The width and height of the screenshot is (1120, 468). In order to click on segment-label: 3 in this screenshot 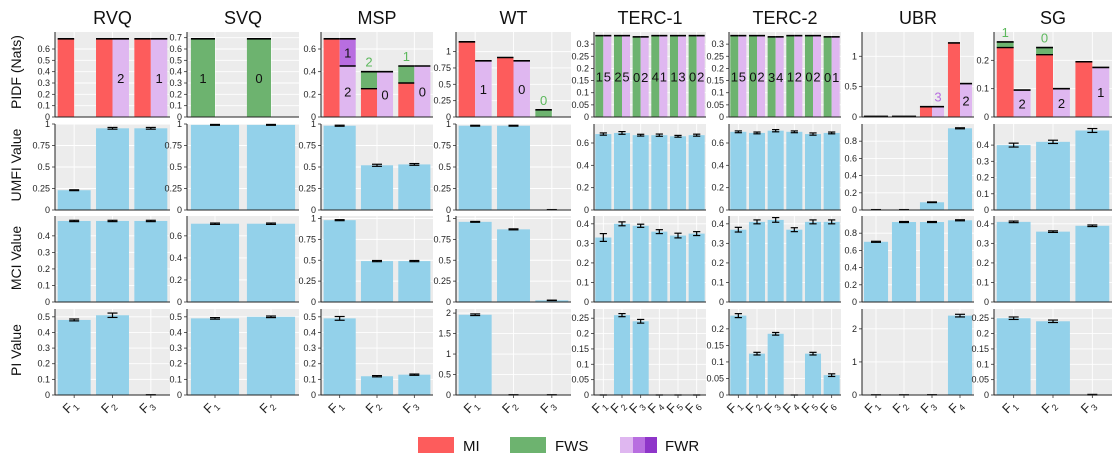, I will do `click(771, 77)`.